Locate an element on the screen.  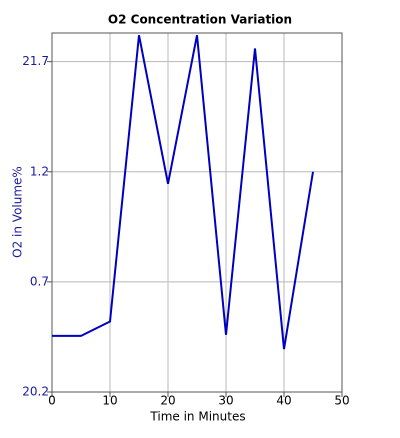
y-tick-label: 1.2 is located at coordinates (39, 171).